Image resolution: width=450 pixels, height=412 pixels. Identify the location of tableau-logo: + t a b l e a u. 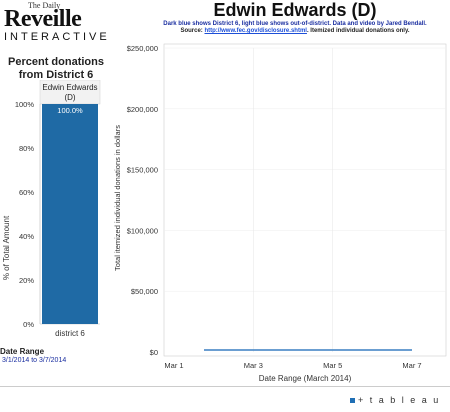
(395, 400).